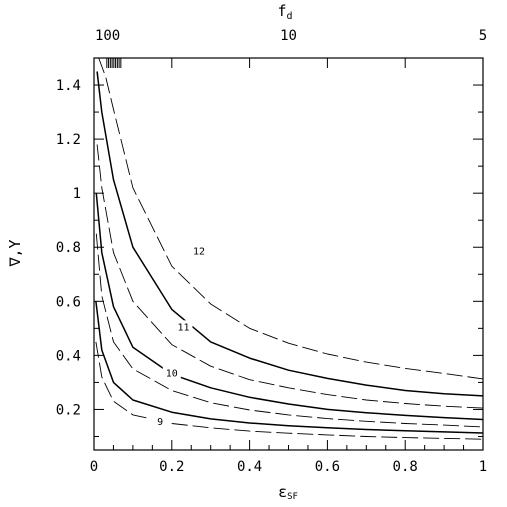 The width and height of the screenshot is (507, 507). I want to click on curve-label: 10, so click(172, 373).